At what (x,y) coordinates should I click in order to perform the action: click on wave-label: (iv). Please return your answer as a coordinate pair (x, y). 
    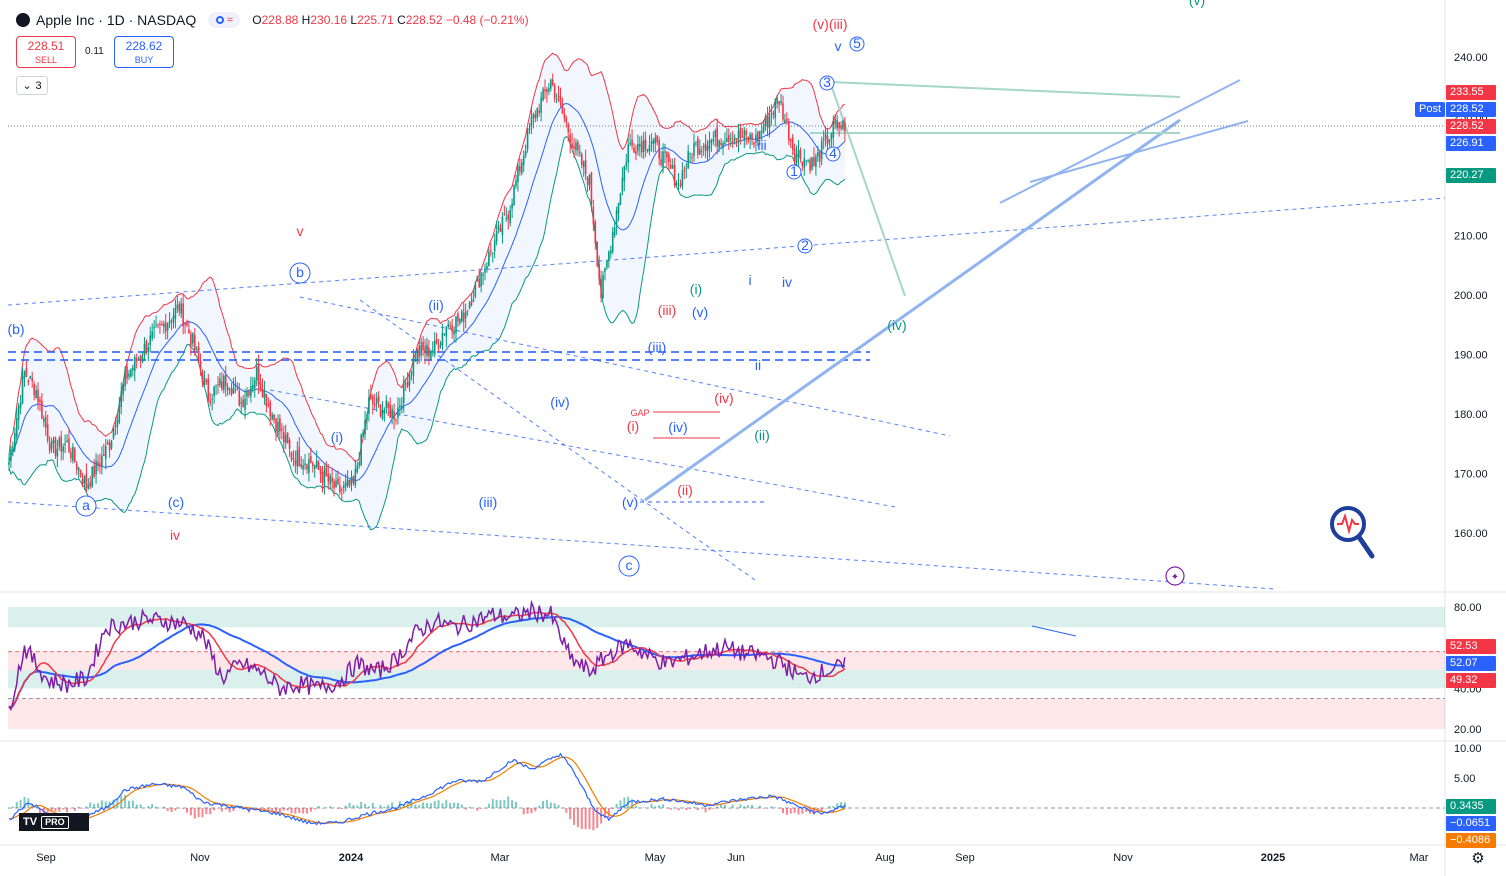
    Looking at the image, I should click on (896, 325).